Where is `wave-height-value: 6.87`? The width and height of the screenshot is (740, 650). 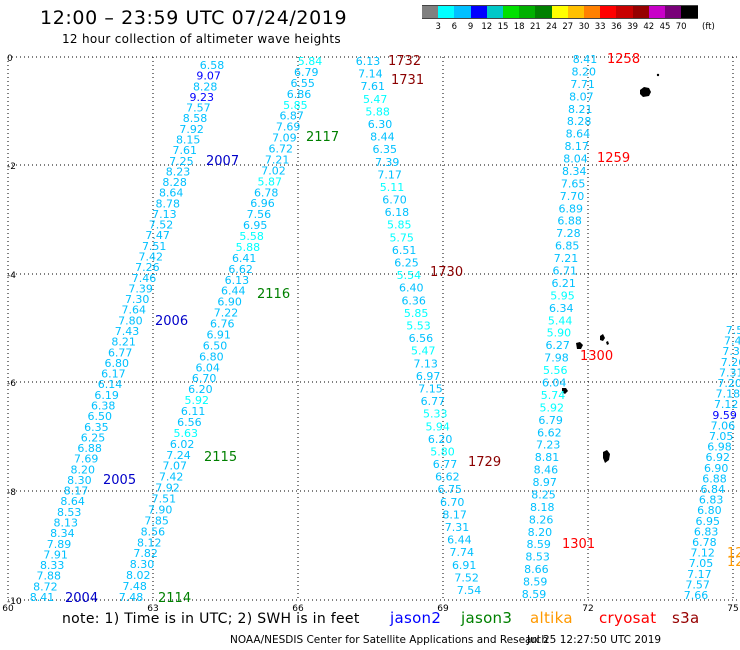
wave-height-value: 6.87 is located at coordinates (291, 116).